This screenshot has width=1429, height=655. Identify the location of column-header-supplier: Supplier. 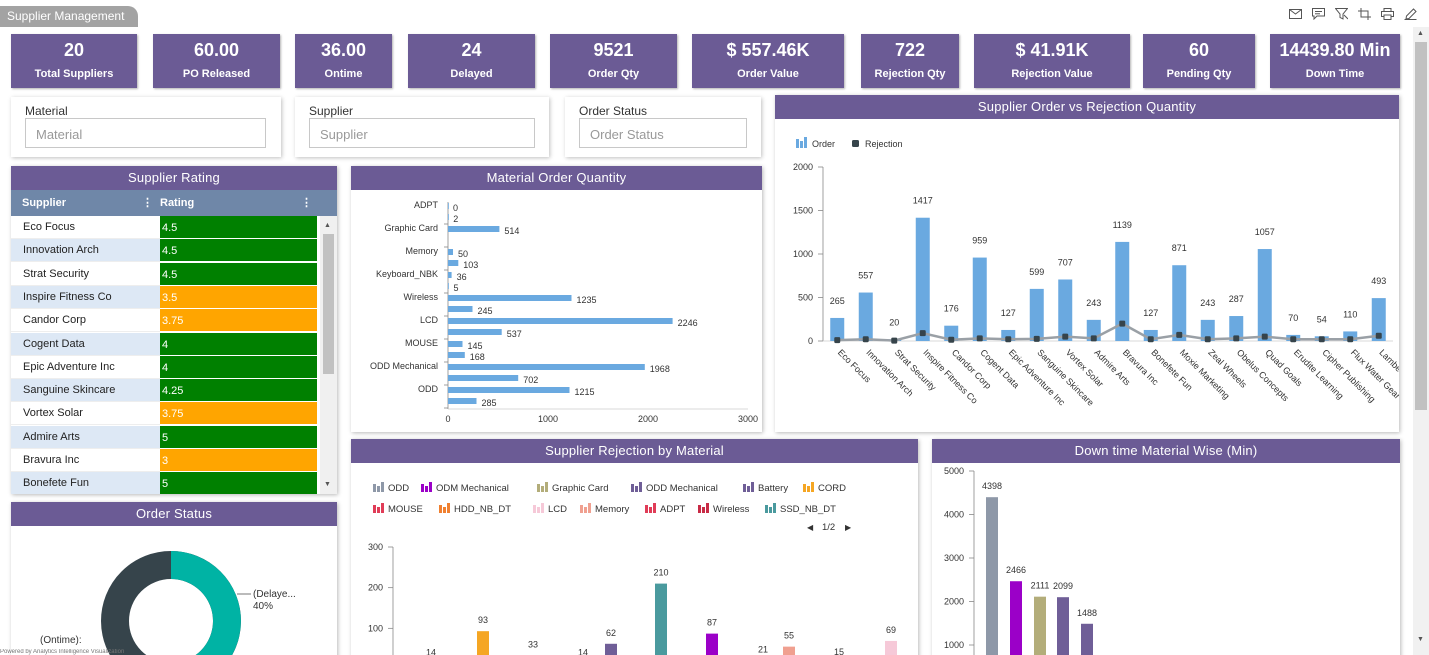
(44, 203).